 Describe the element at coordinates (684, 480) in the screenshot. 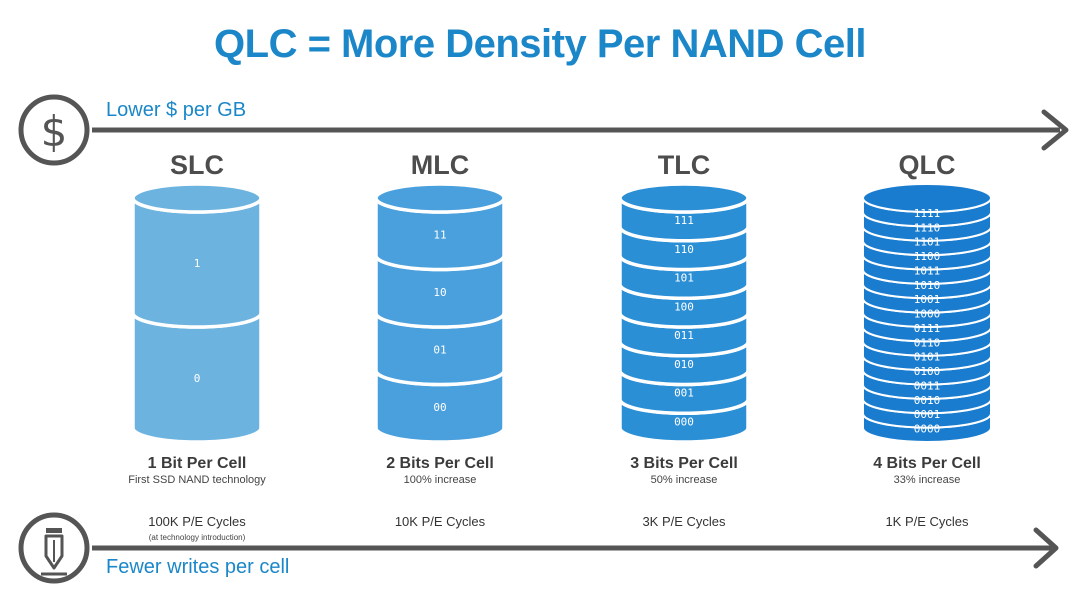

I see `tlc-description: 50% increase` at that location.